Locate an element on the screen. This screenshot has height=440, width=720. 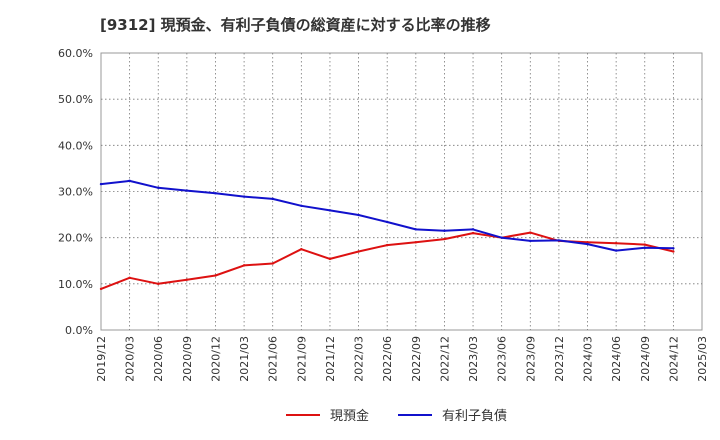
x-tick-label: 2024/09 is located at coordinates (645, 359).